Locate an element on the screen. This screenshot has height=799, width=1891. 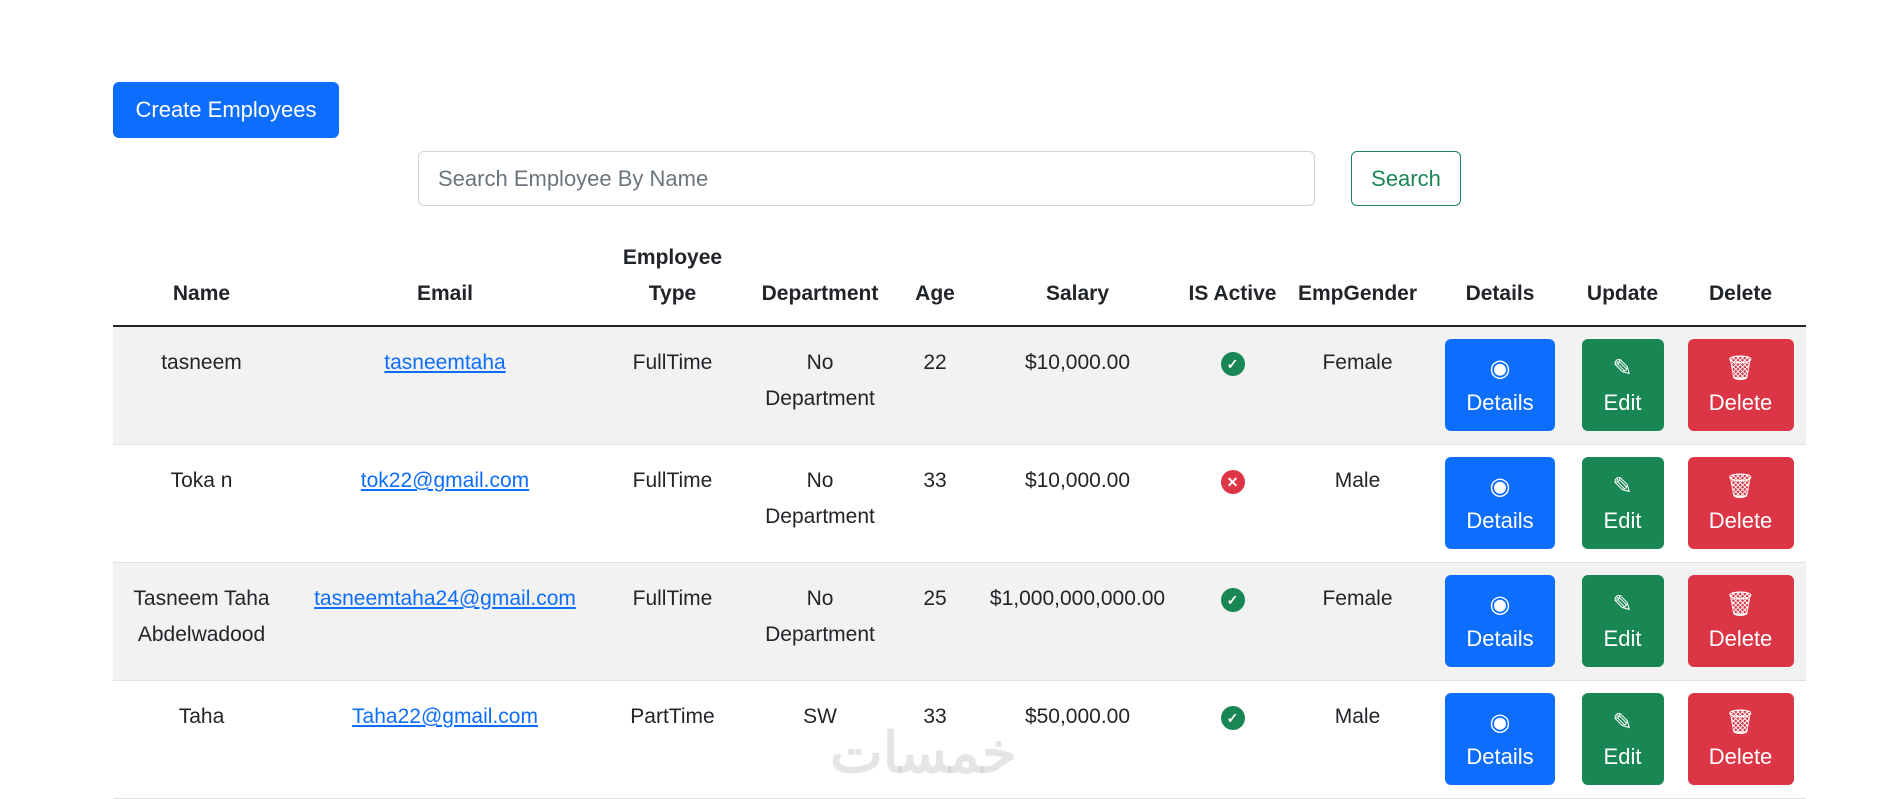
salary-cell: $1,000,000,000.00 is located at coordinates (1077, 621).